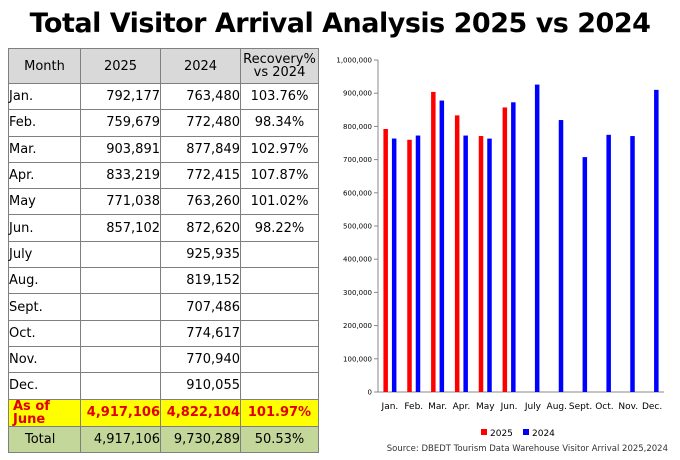  What do you see at coordinates (200, 307) in the screenshot?
I see `value-2024-cell: 707,486` at bounding box center [200, 307].